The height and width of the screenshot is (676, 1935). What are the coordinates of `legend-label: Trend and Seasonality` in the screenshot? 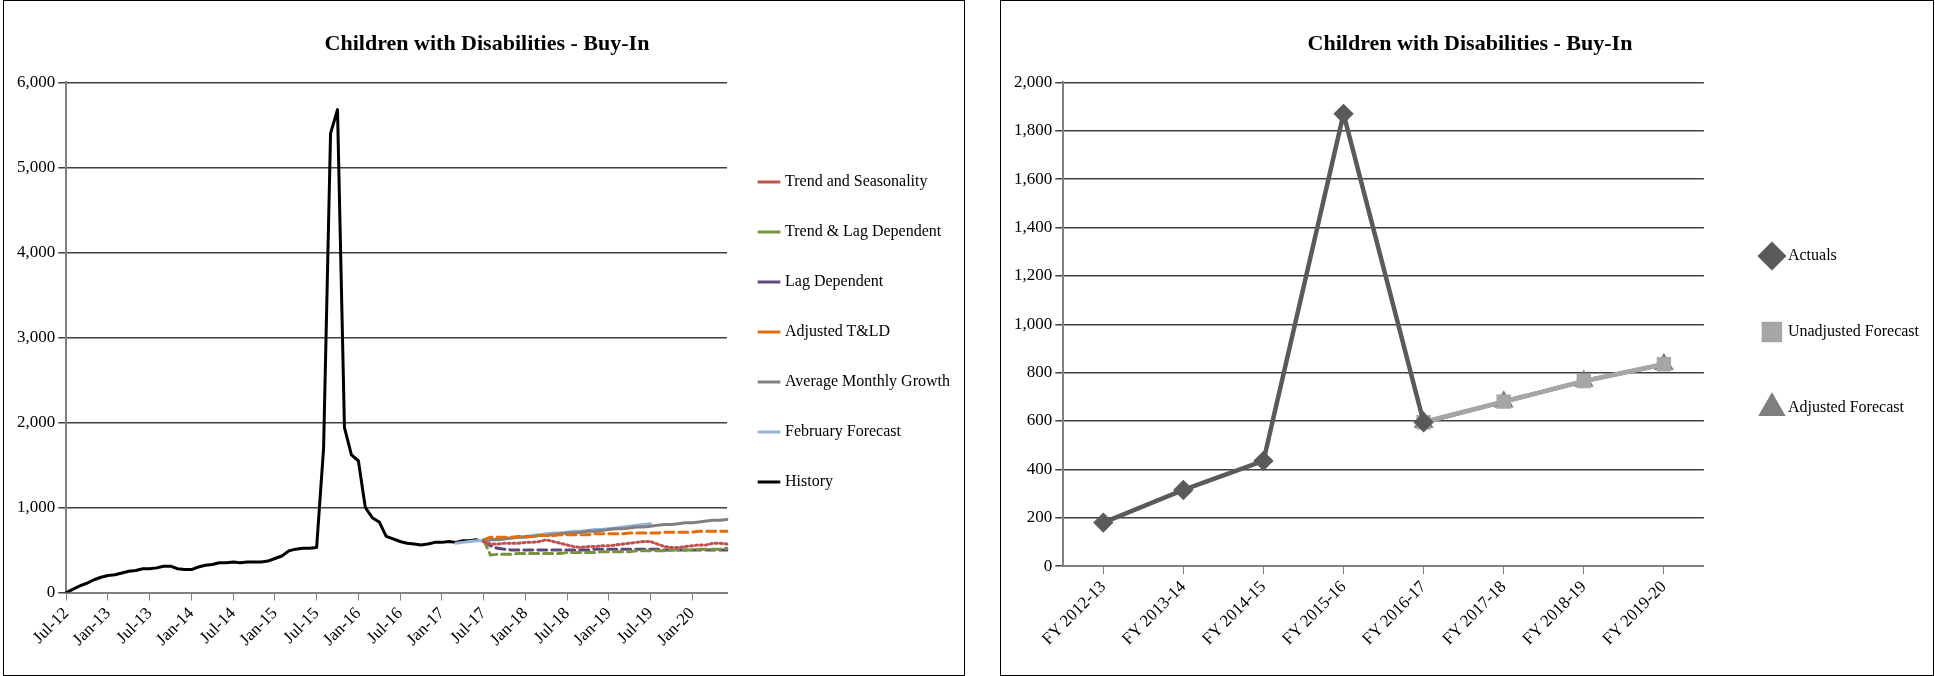 It's located at (856, 181).